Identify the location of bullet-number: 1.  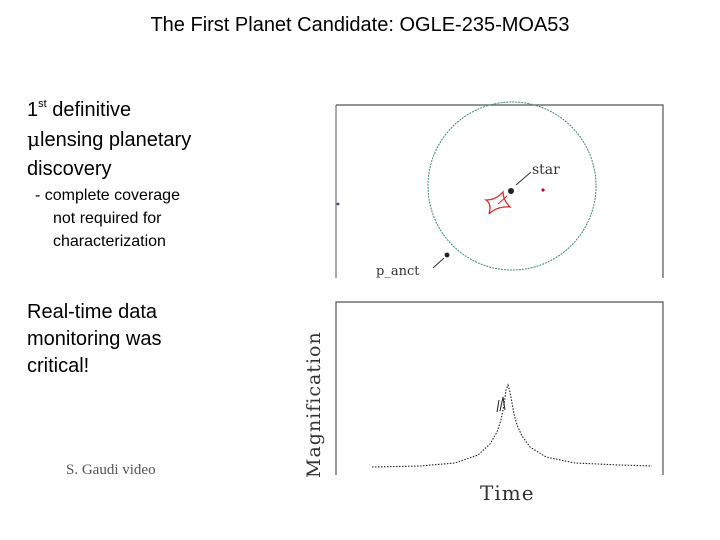
(33, 110).